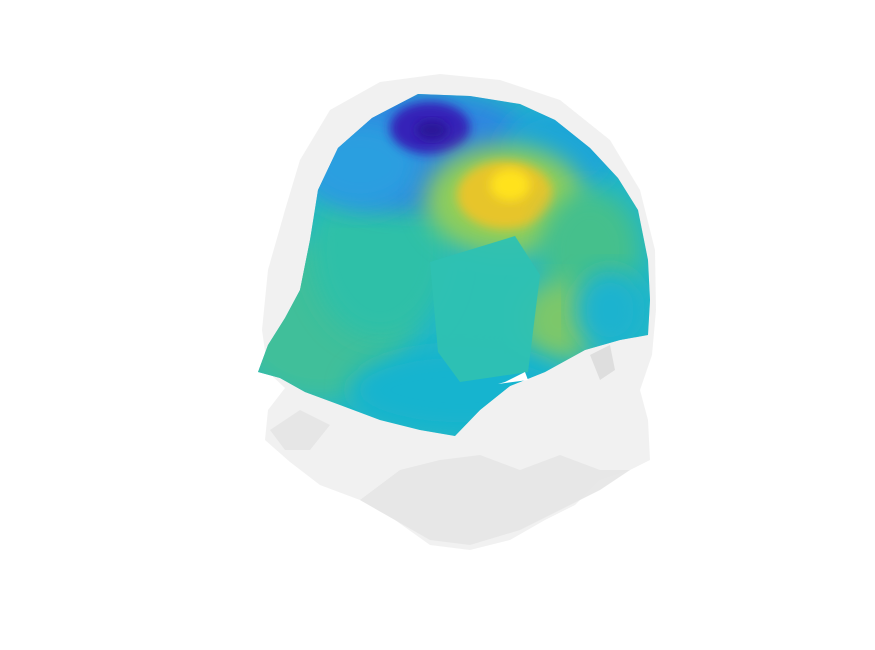 The image size is (875, 650). Describe the element at coordinates (513, 378) in the screenshot. I see `mesh-gap` at that location.